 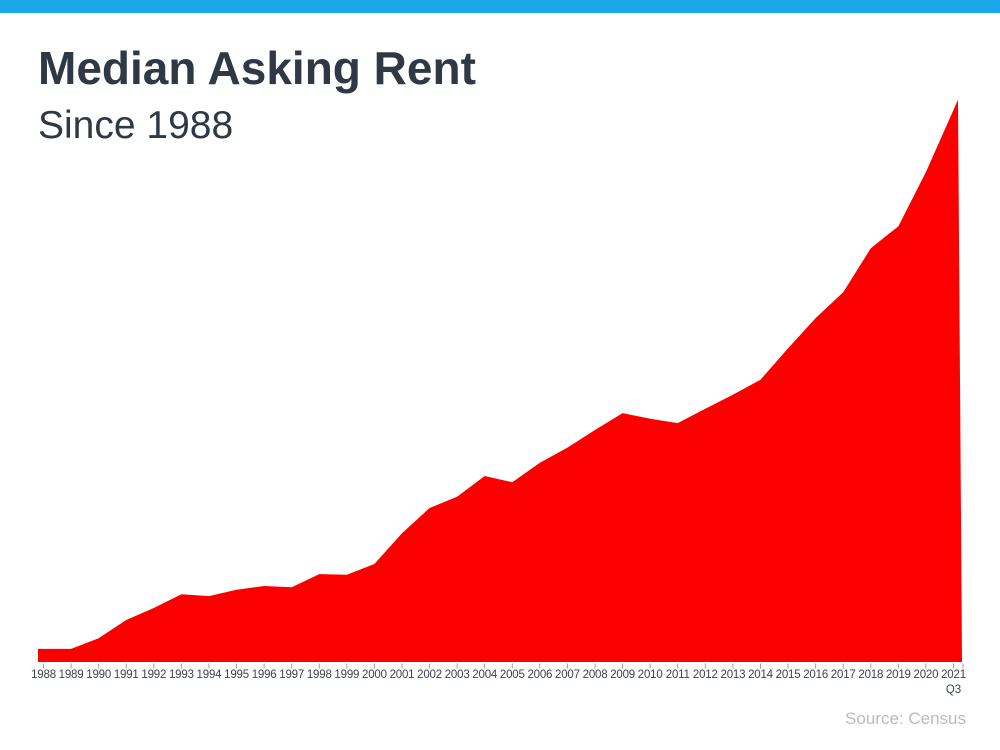 What do you see at coordinates (236, 675) in the screenshot?
I see `x-axis-label: 1995` at bounding box center [236, 675].